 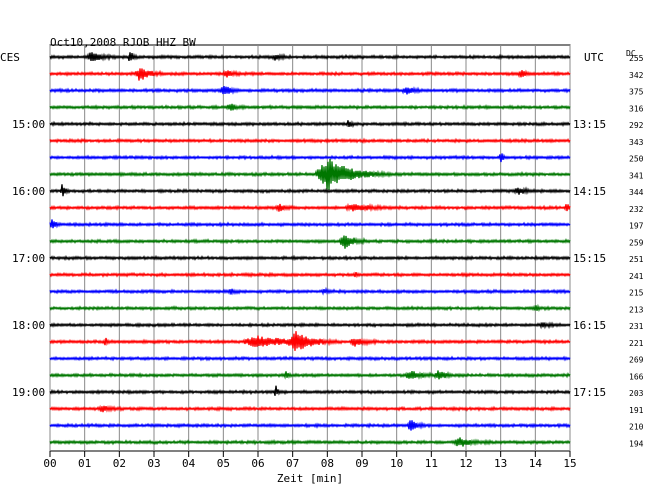 I want to click on left-time-label: 15:00, so click(x=28, y=124).